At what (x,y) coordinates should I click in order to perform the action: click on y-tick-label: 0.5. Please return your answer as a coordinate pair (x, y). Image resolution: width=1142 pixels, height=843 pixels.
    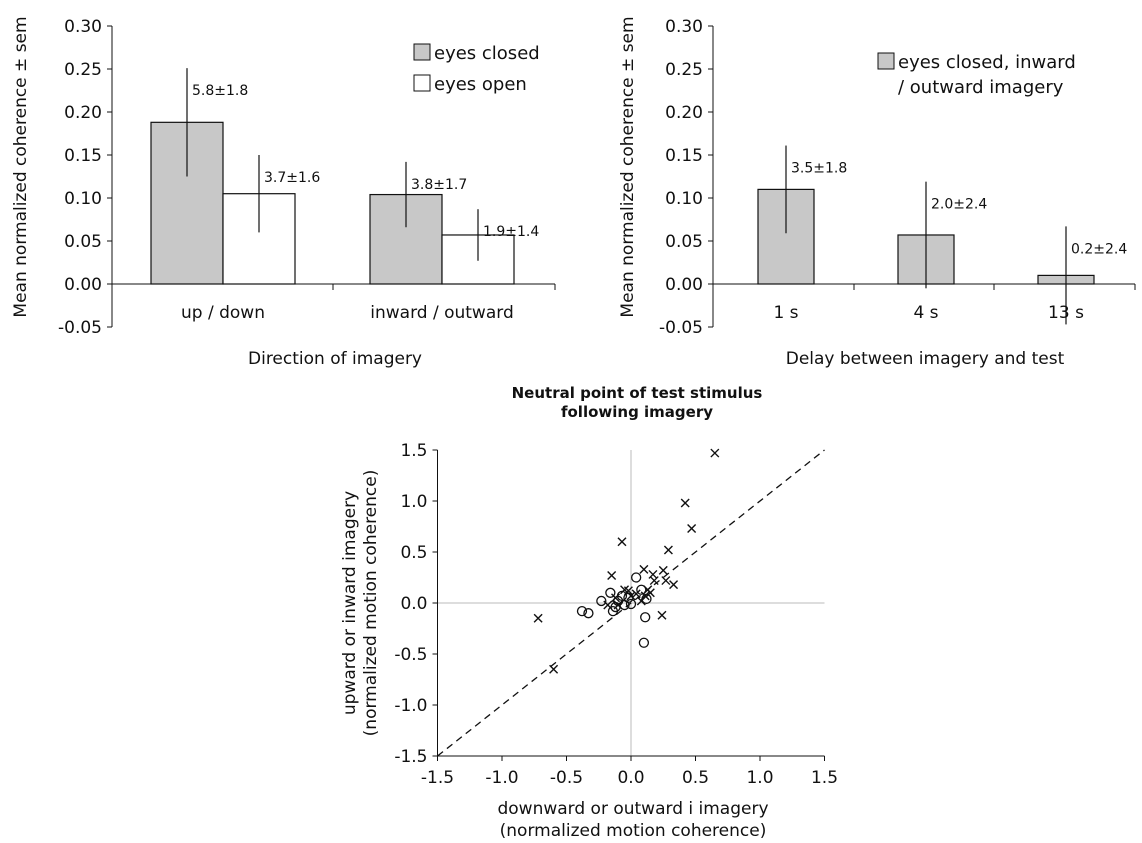
    Looking at the image, I should click on (413, 553).